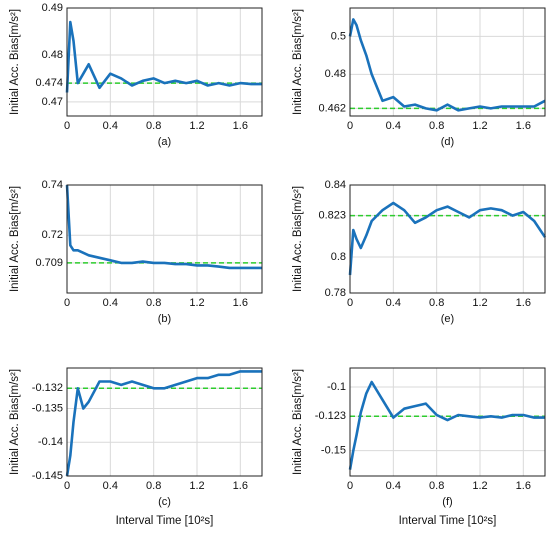 The width and height of the screenshot is (550, 535). I want to click on y-tick-label: -0.1, so click(336, 387).